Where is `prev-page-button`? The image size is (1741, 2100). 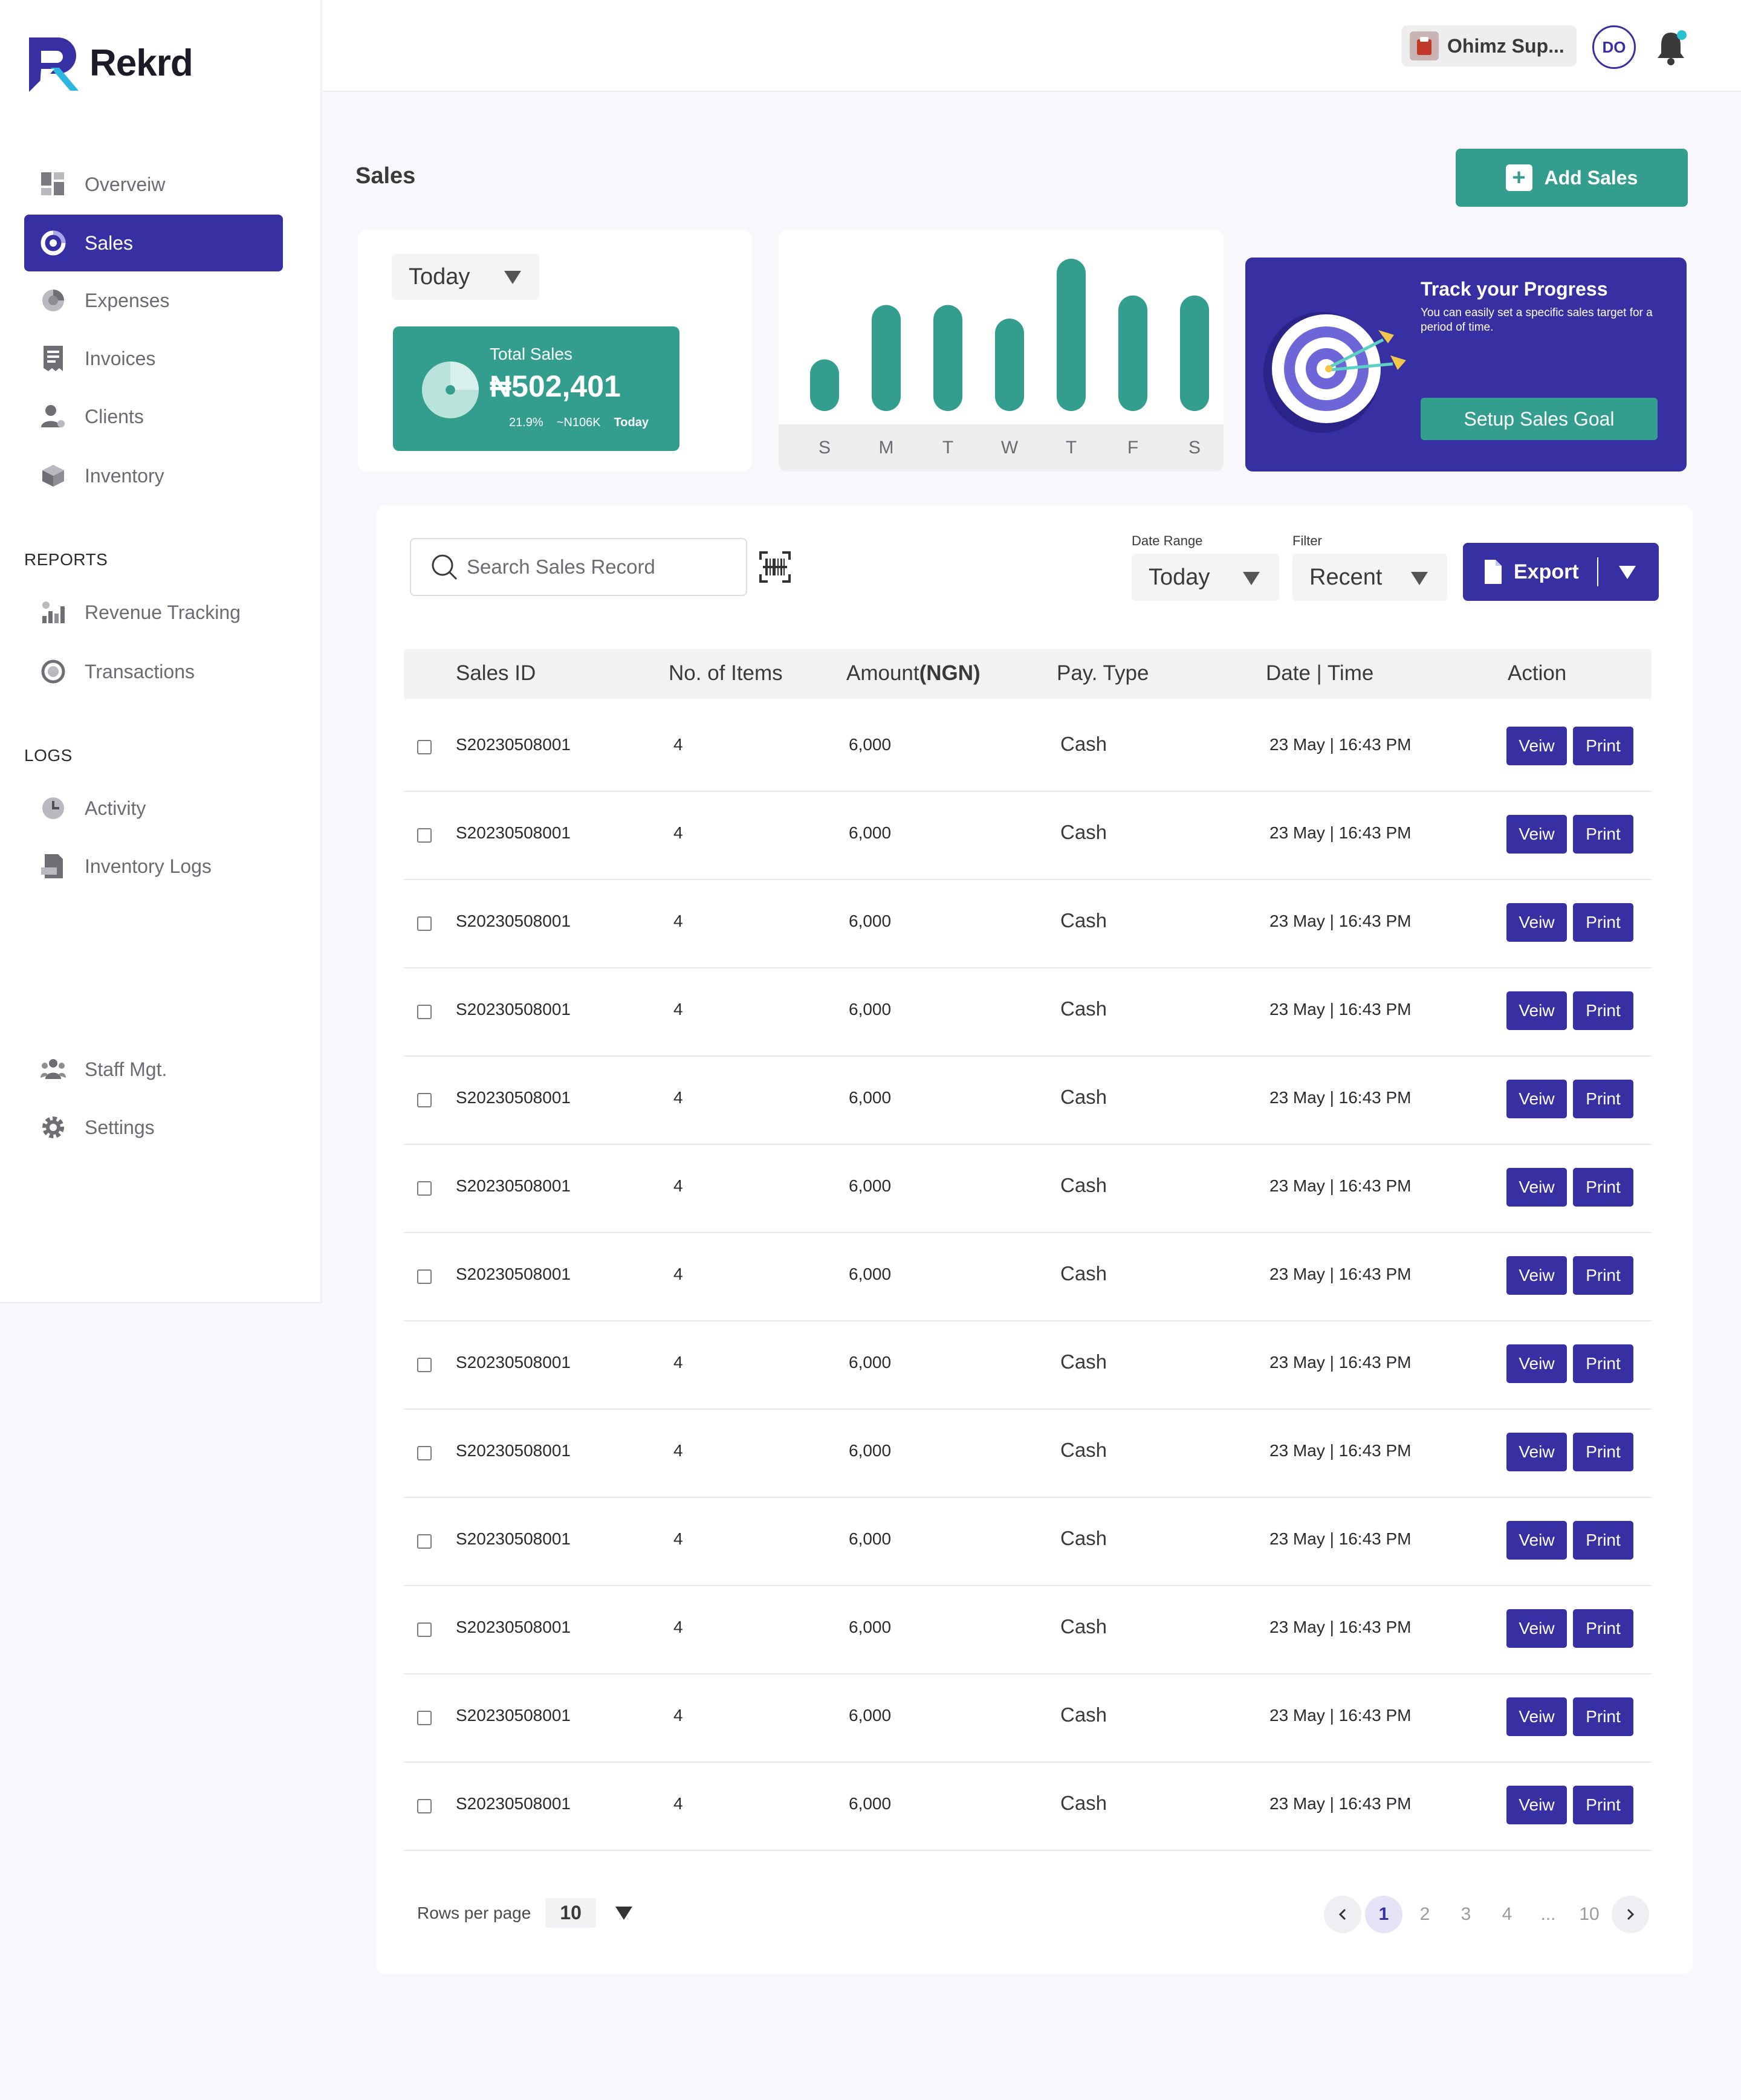 prev-page-button is located at coordinates (1342, 1914).